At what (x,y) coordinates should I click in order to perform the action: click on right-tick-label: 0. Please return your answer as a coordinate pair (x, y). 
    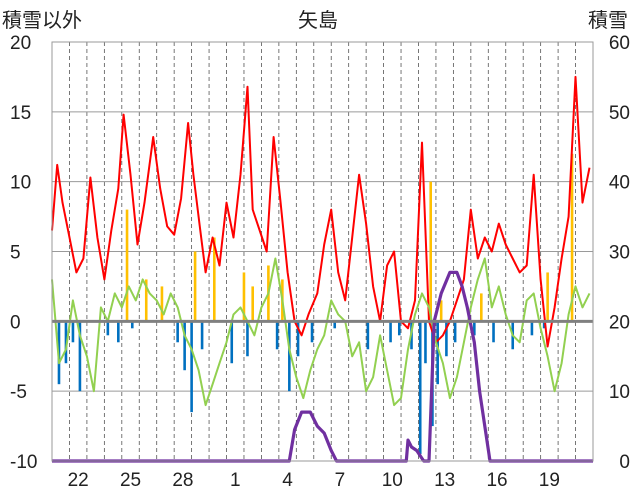
    Looking at the image, I should click on (624, 462).